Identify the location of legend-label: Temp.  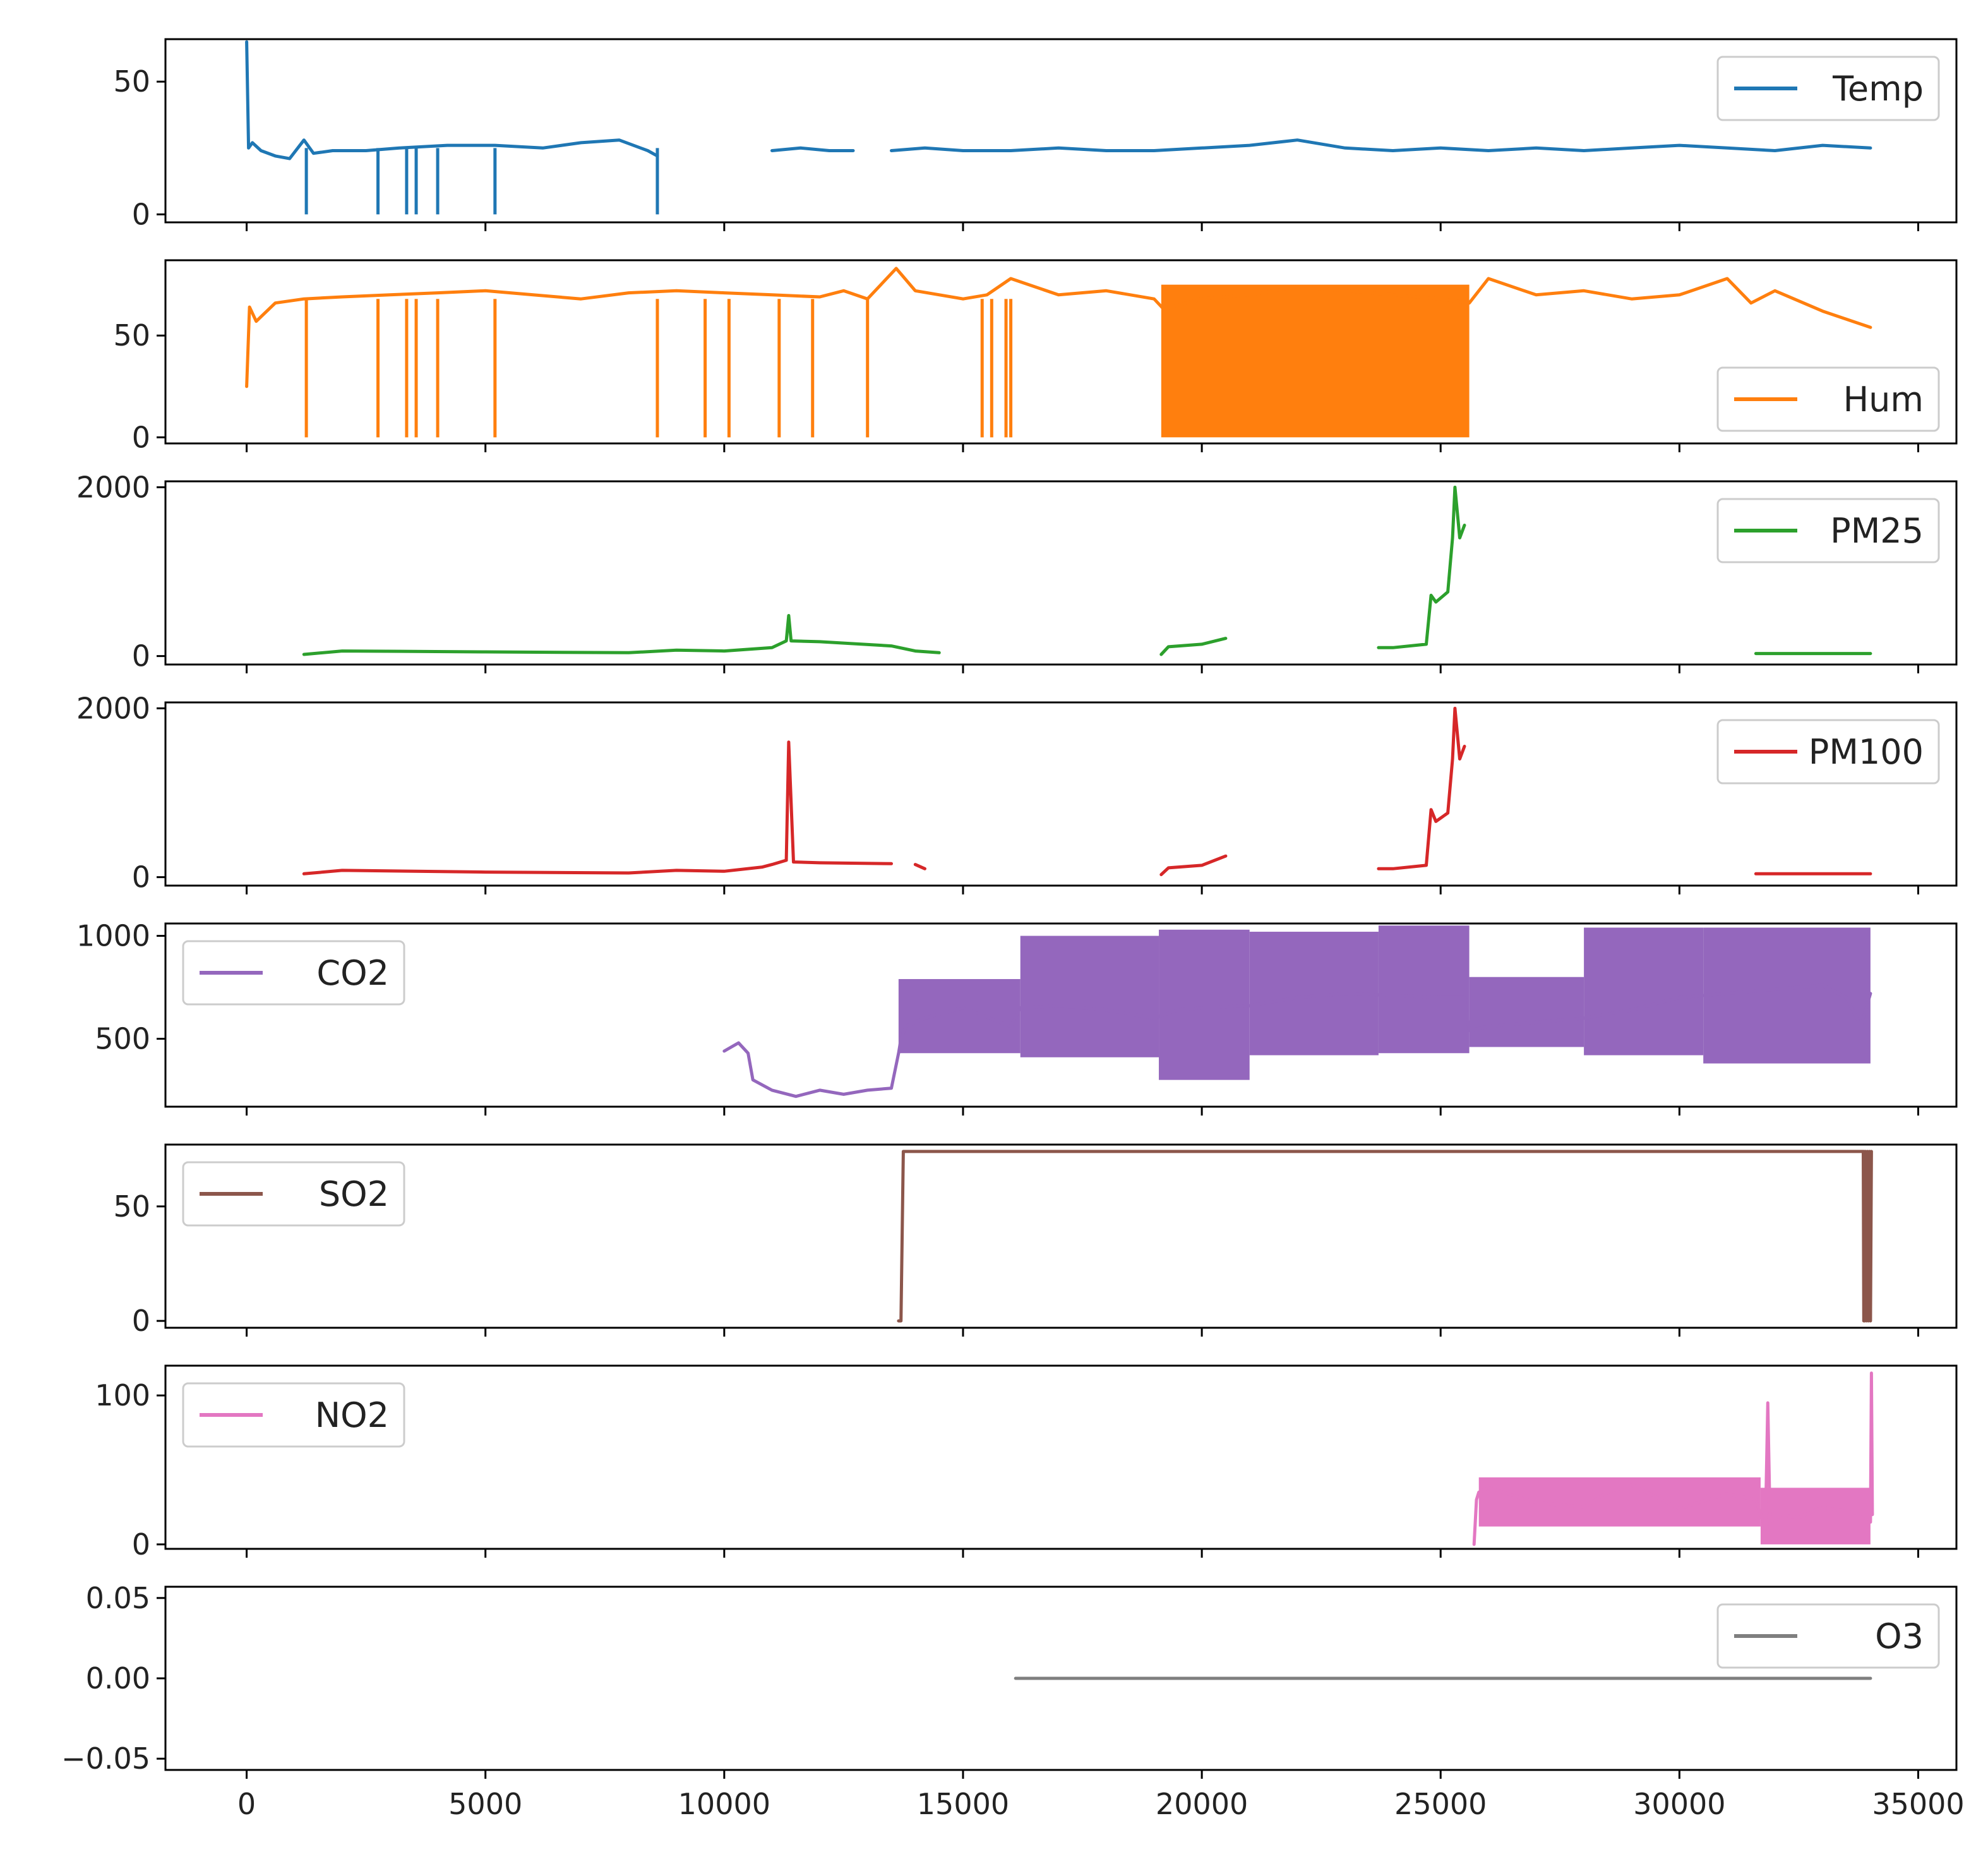
(1878, 89).